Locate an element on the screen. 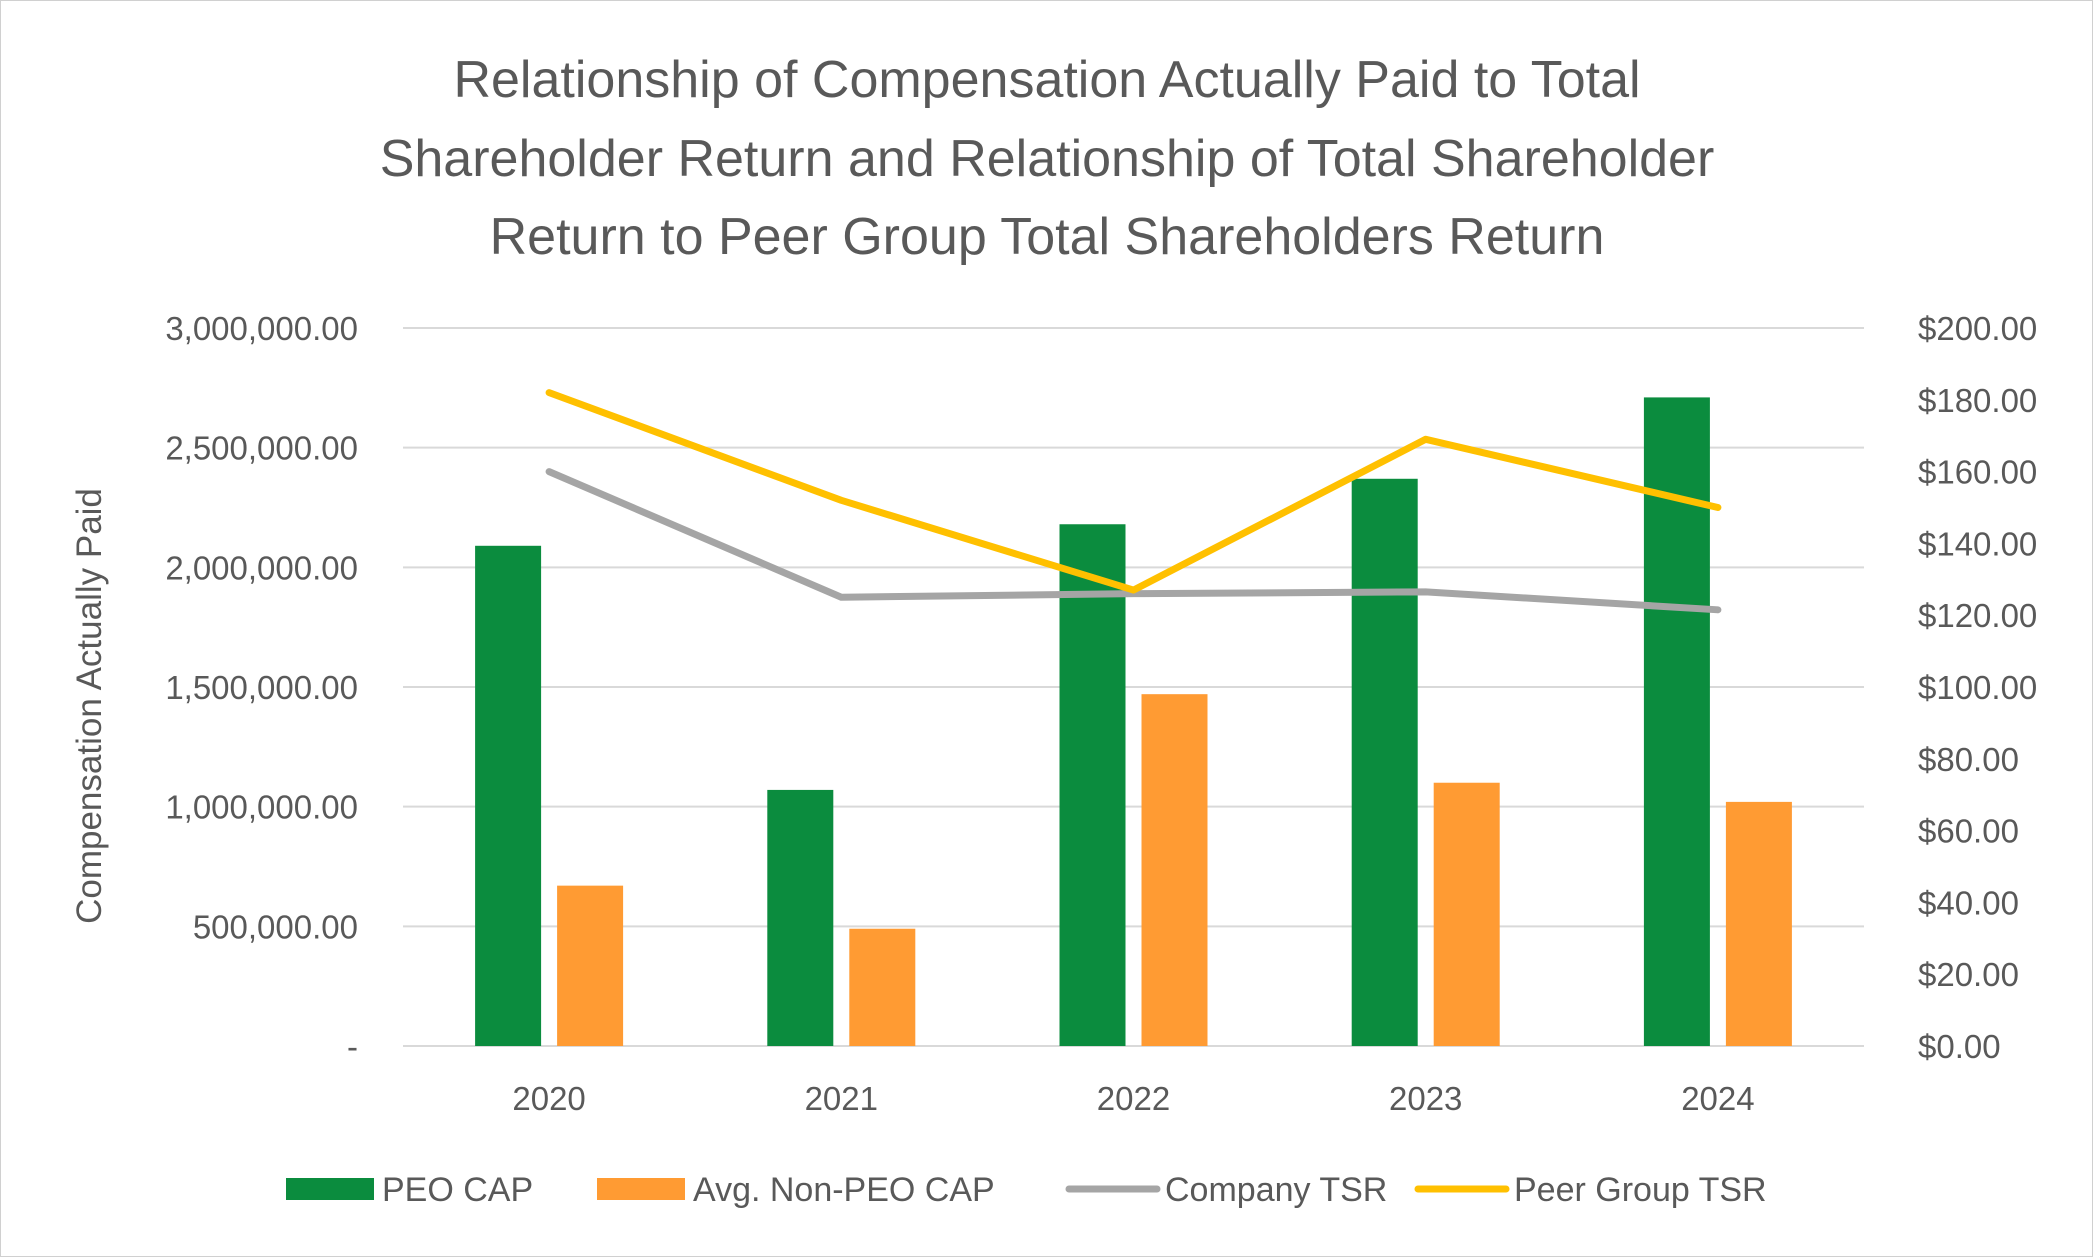  y-right-tick-label: $60.00 is located at coordinates (1968, 831).